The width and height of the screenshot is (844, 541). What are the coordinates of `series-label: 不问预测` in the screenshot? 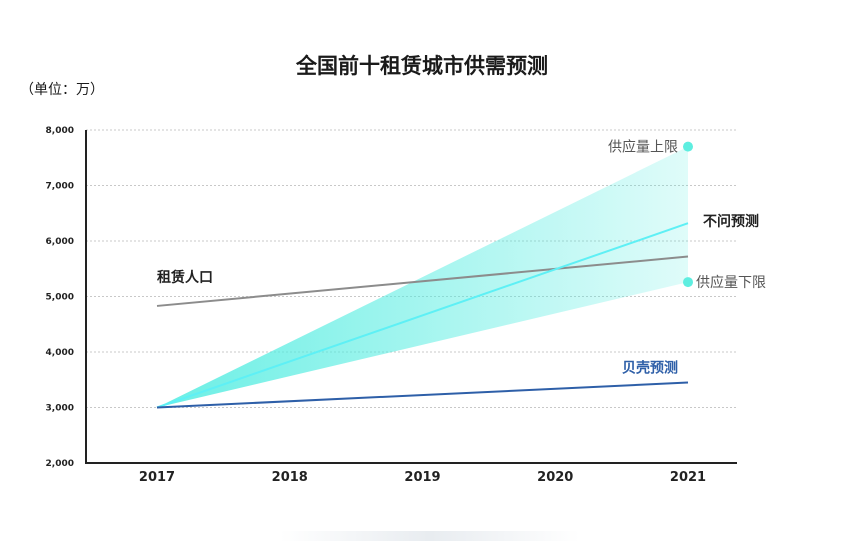 It's located at (731, 221).